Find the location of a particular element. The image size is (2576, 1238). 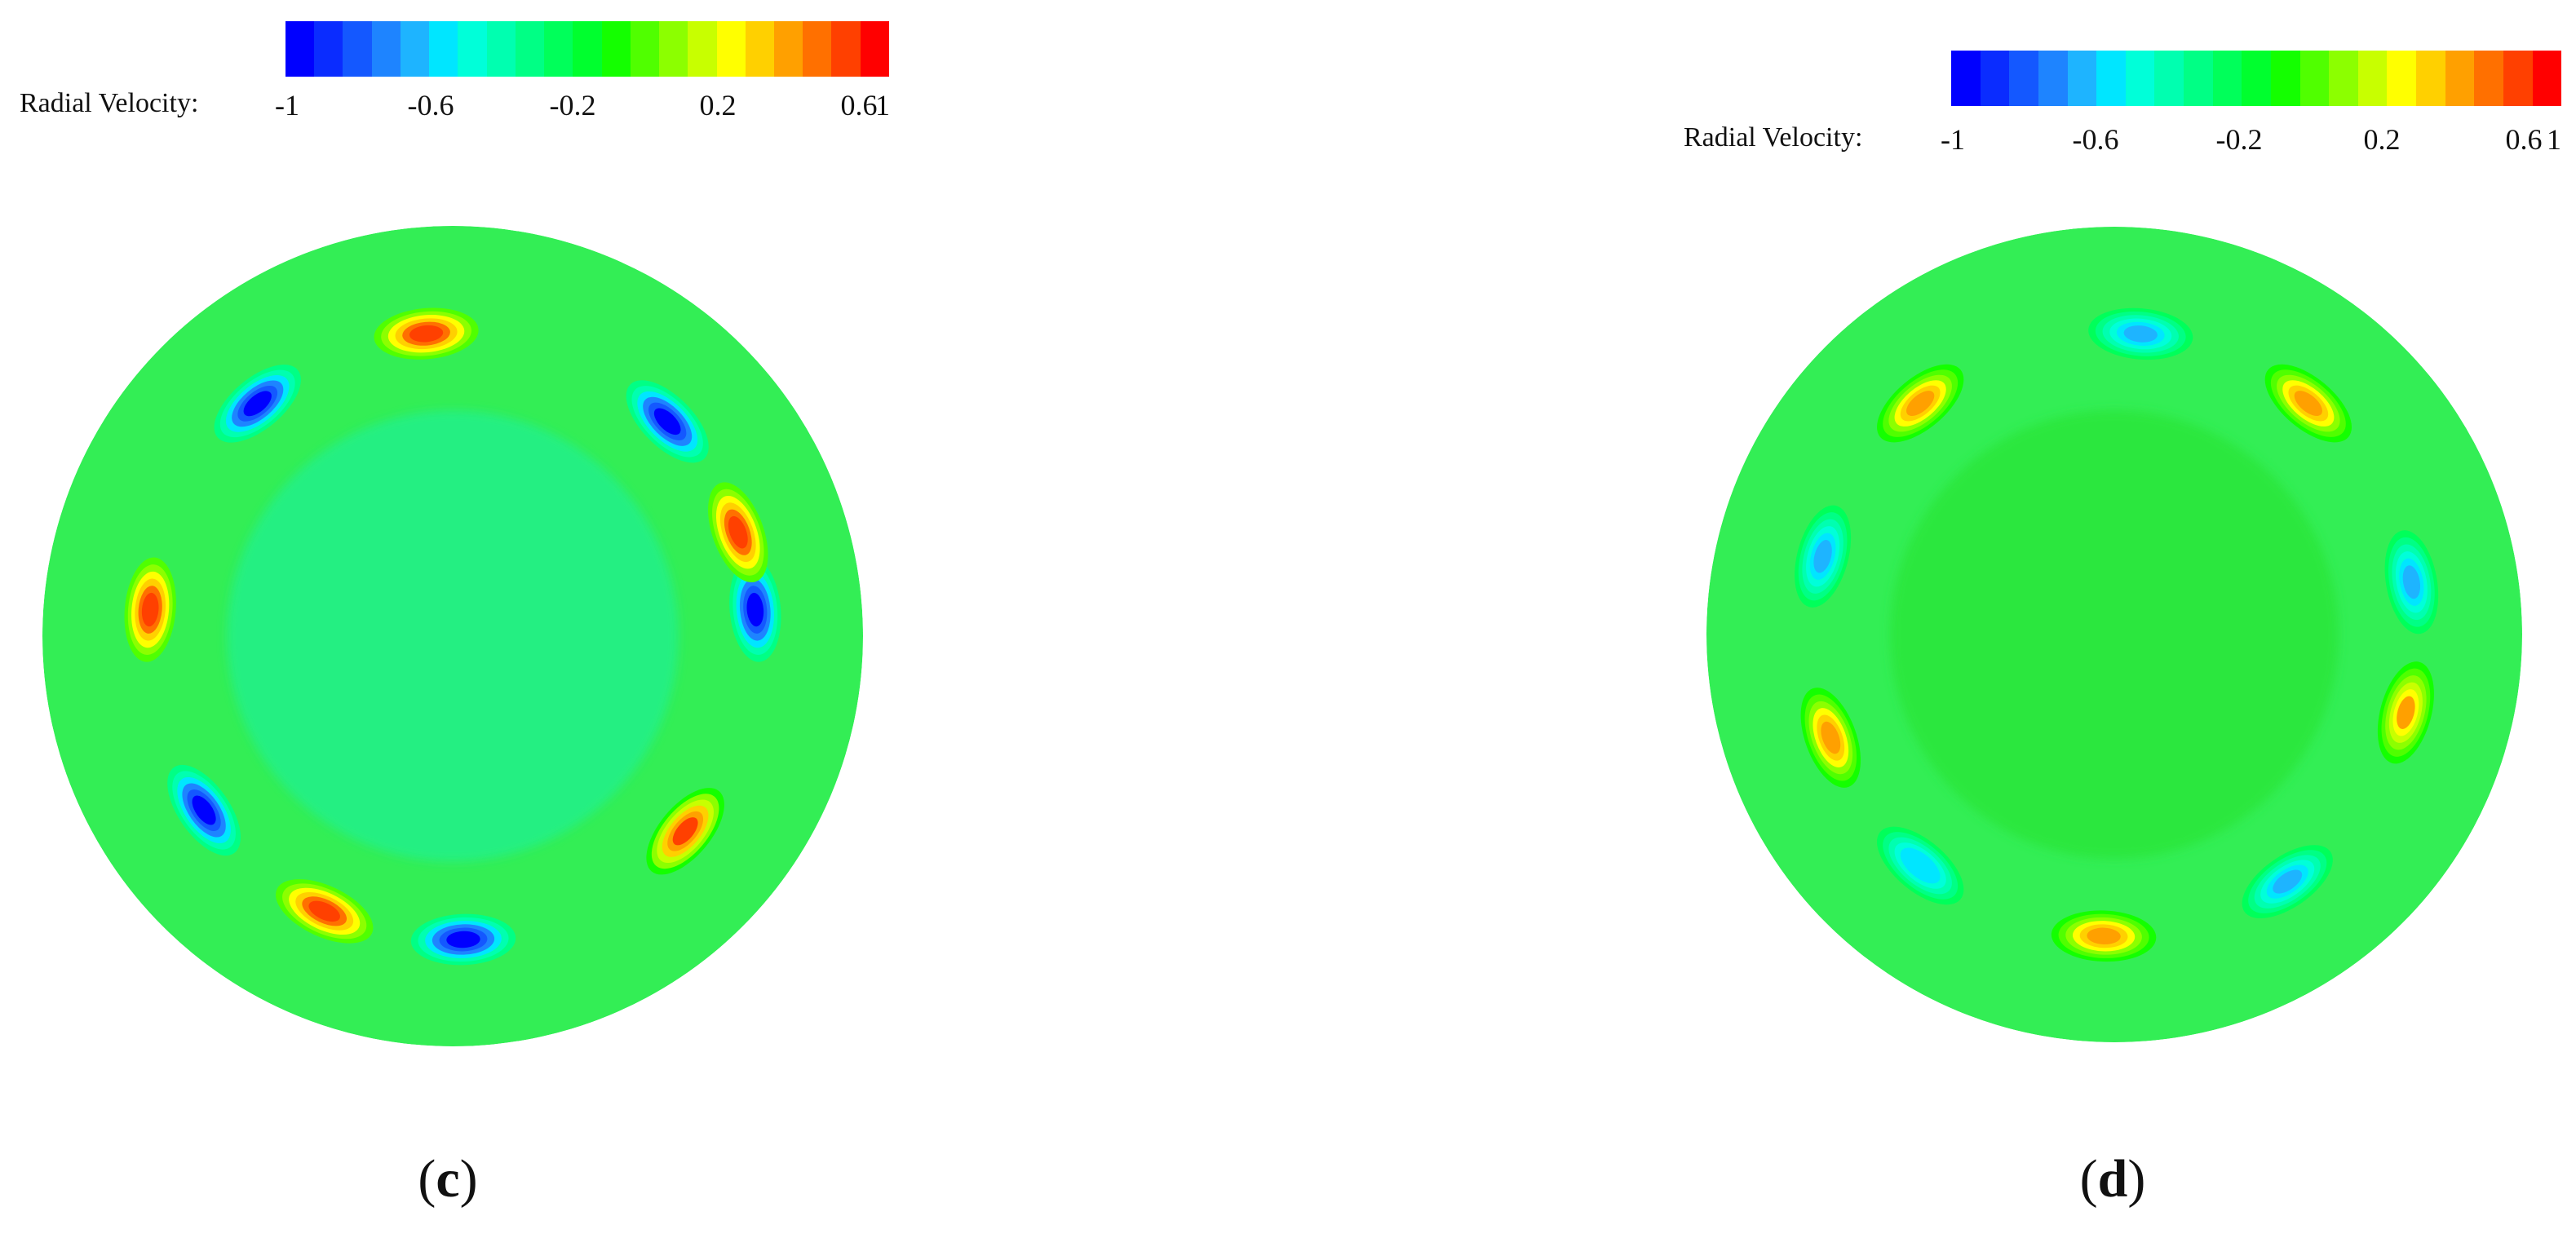

panel-label-d: d is located at coordinates (2112, 1179).